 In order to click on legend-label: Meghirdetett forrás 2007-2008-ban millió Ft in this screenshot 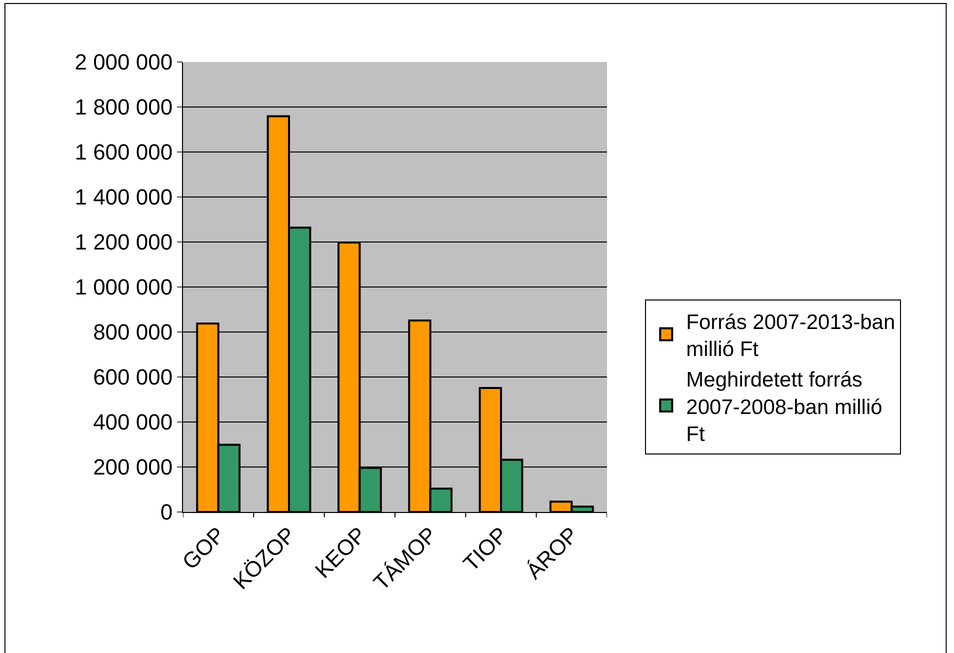, I will do `click(784, 407)`.